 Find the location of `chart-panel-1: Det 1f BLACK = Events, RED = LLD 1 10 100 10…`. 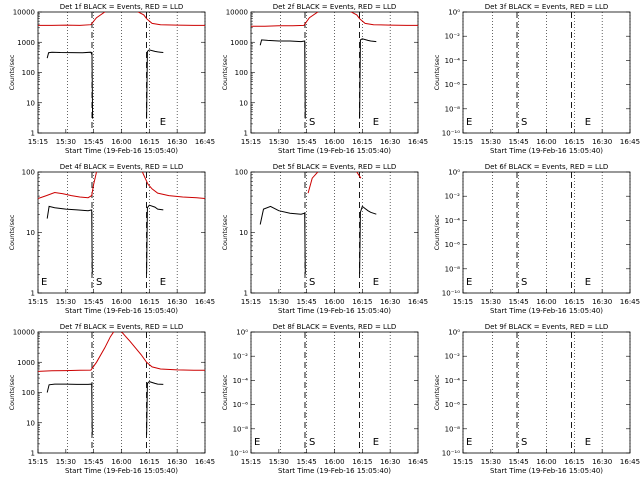

chart-panel-1: Det 1f BLACK = Events, RED = LLD 1 10 100 10… is located at coordinates (111, 79).